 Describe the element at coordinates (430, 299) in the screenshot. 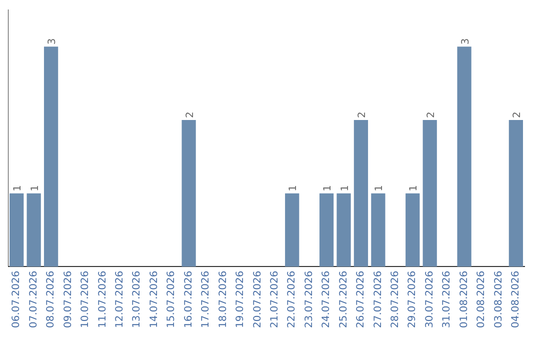

I see `x-tick-label: 30.07.2026` at that location.